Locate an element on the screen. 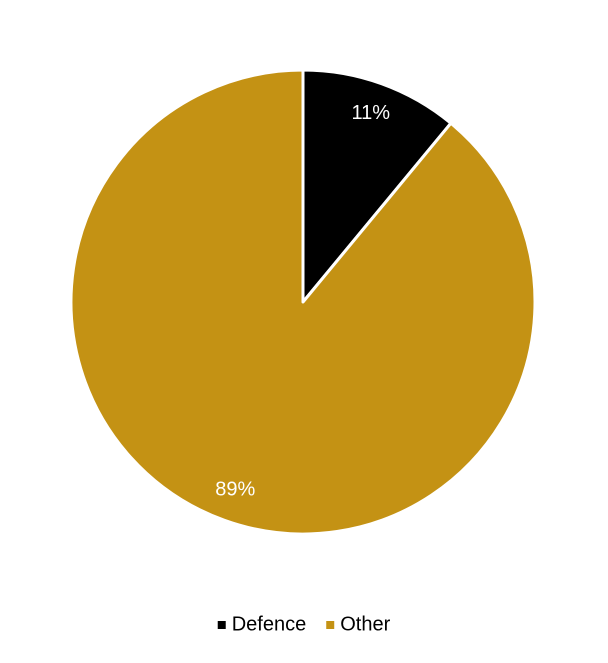 This screenshot has width=608, height=663. pie-slice is located at coordinates (377, 186).